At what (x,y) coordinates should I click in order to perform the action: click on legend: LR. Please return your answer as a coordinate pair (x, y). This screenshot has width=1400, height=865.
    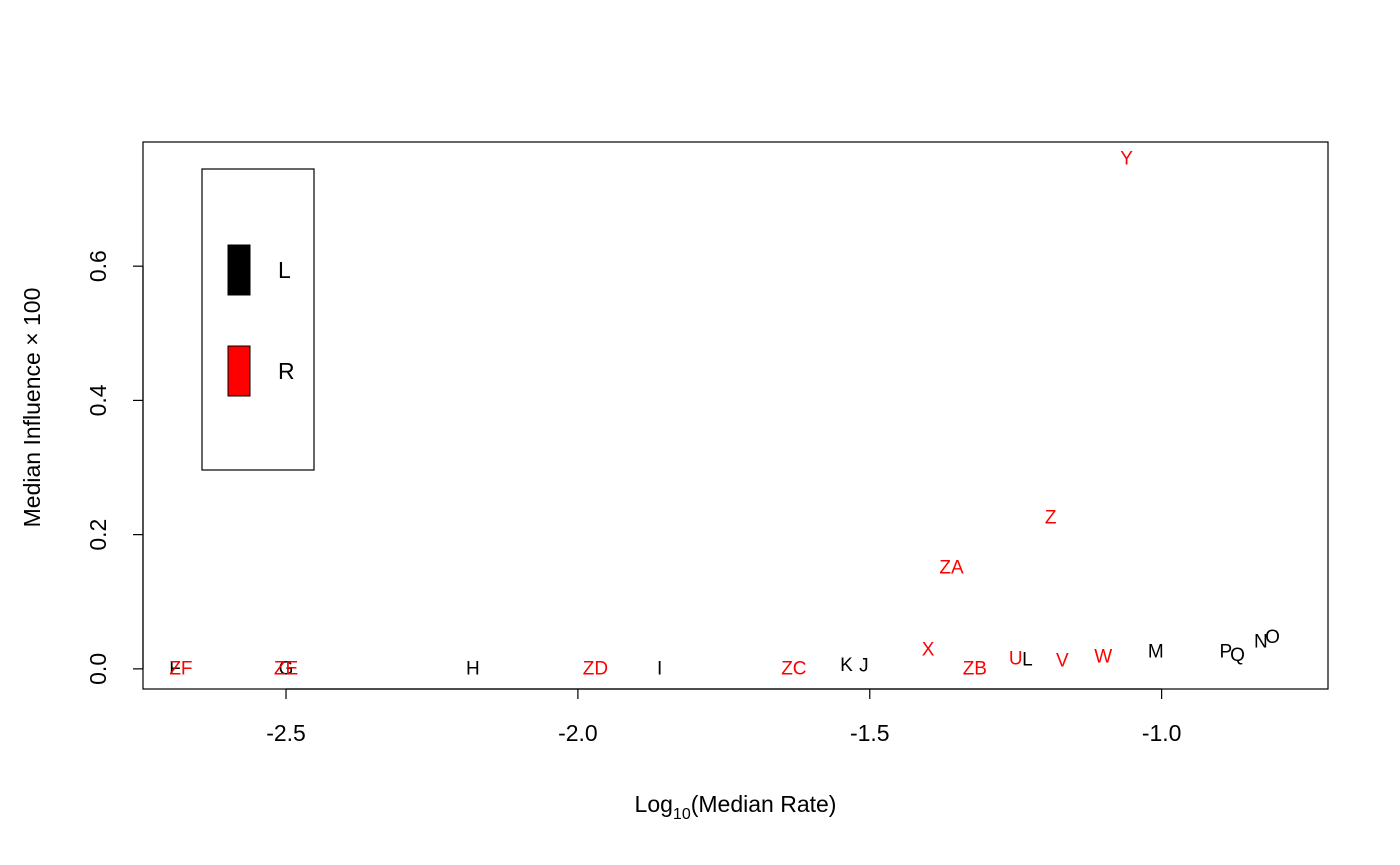
    Looking at the image, I should click on (258, 319).